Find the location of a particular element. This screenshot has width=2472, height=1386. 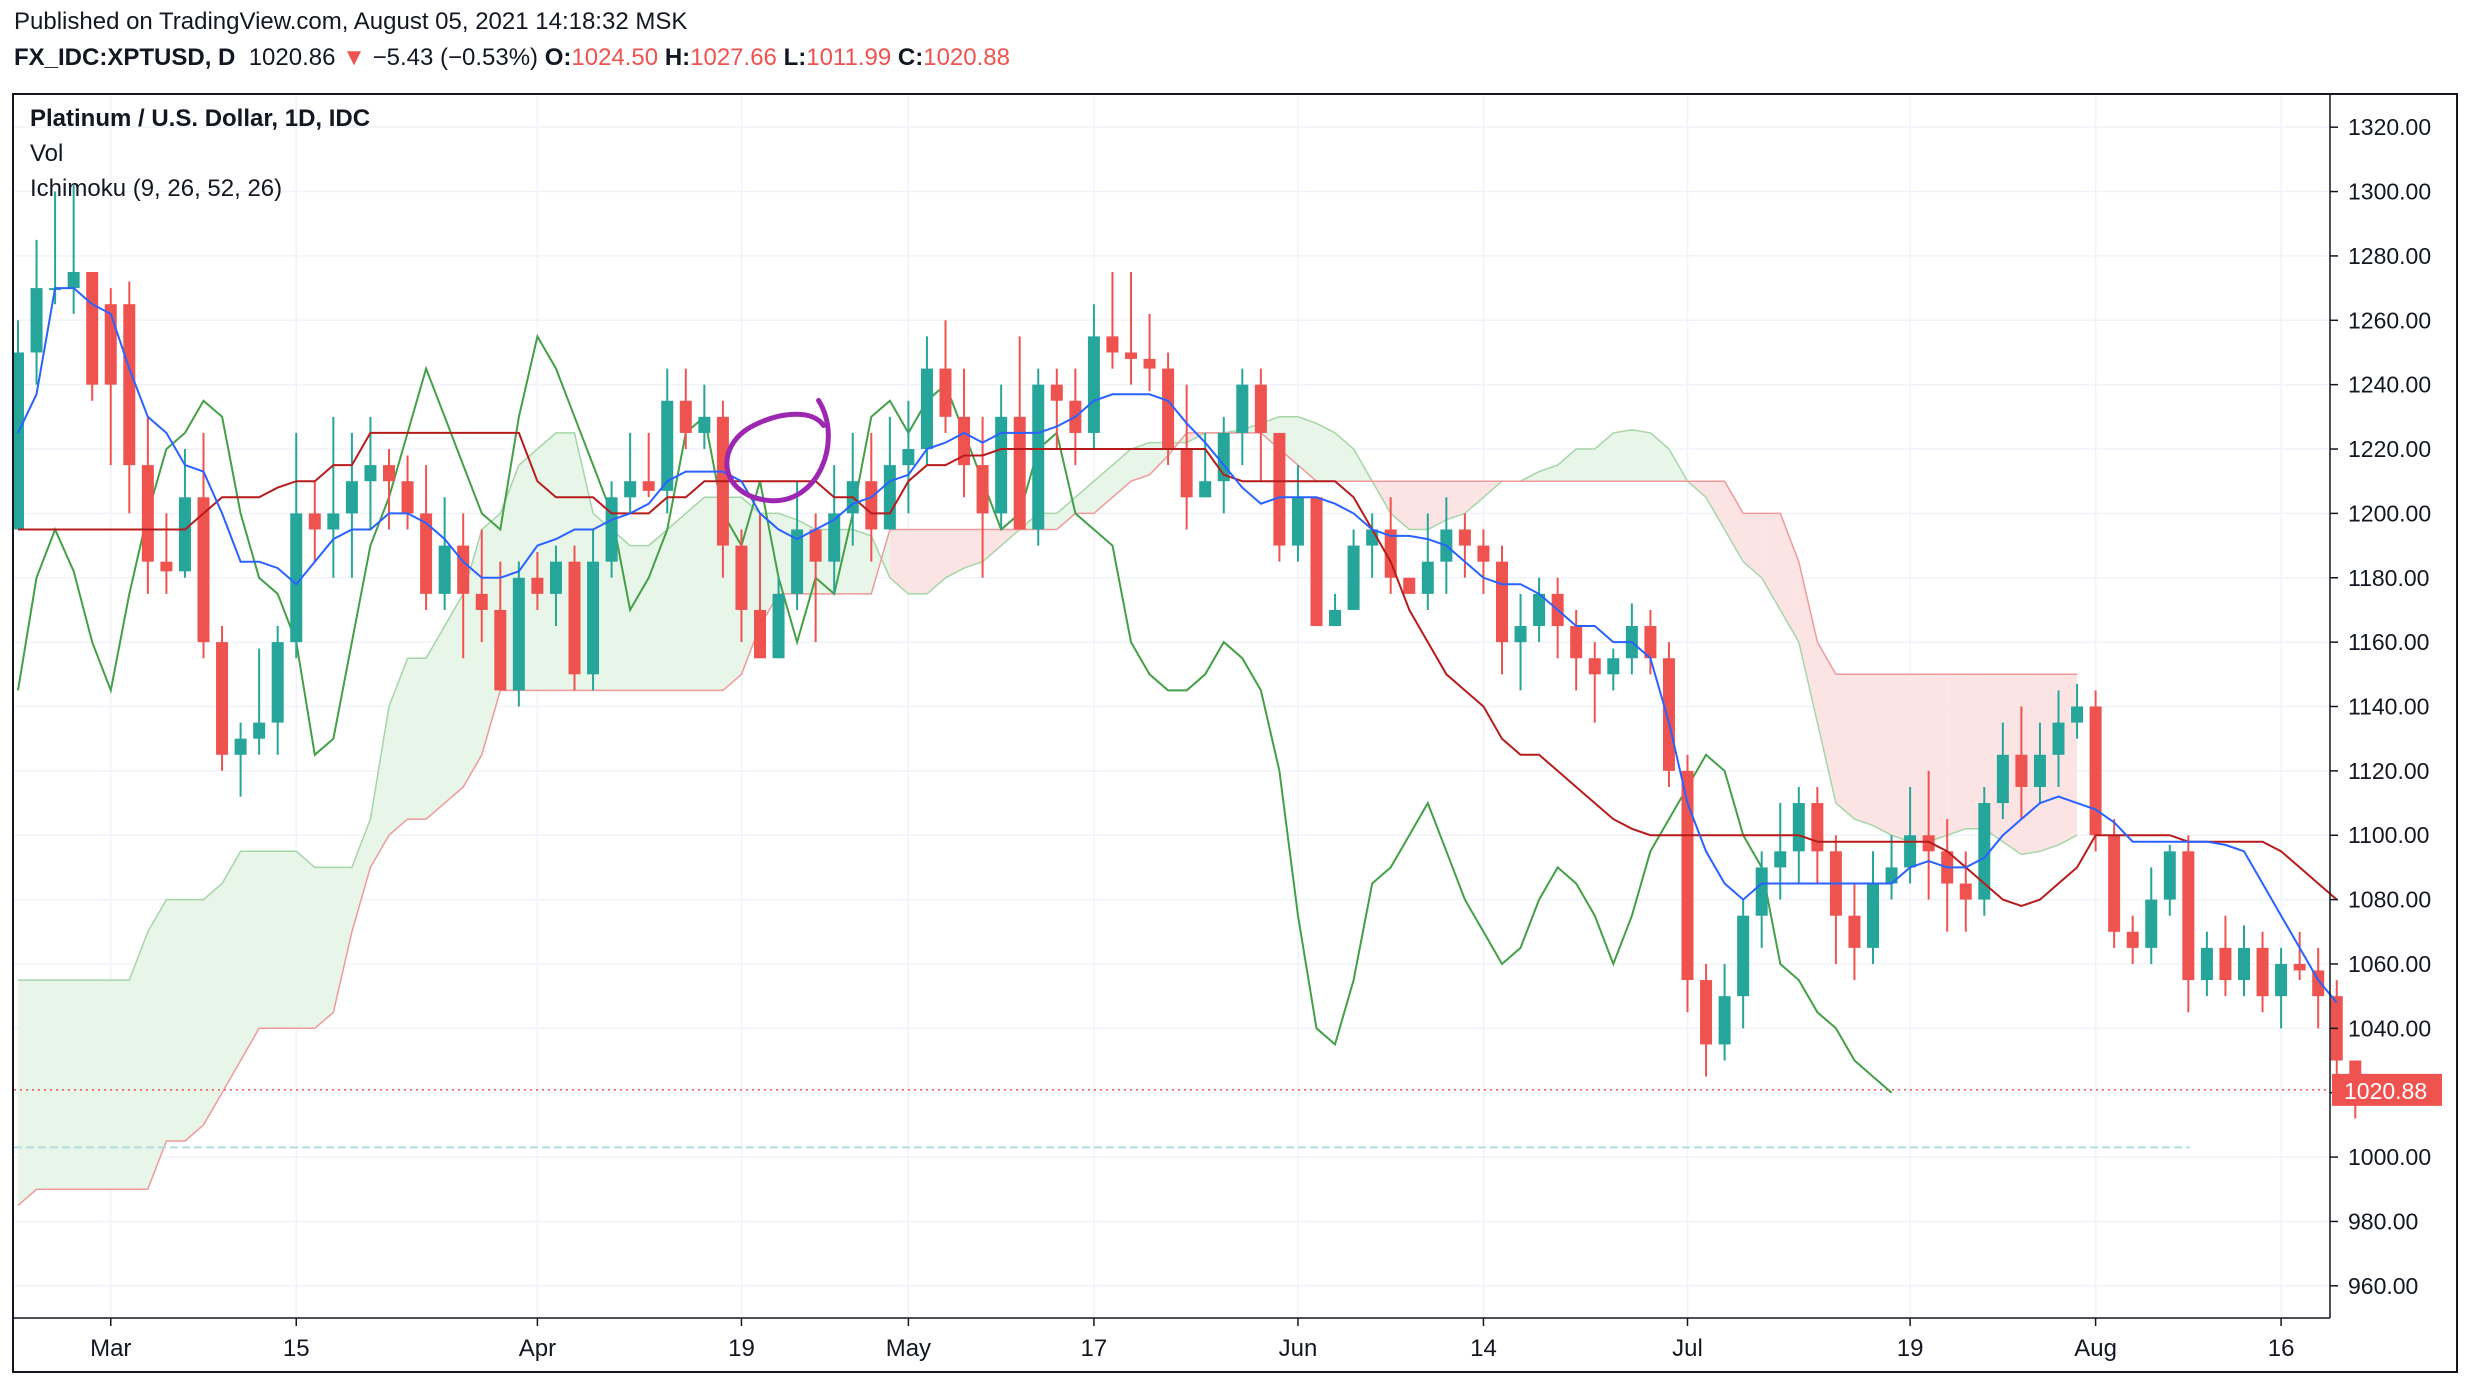

high-value: 1027.66 is located at coordinates (733, 57).